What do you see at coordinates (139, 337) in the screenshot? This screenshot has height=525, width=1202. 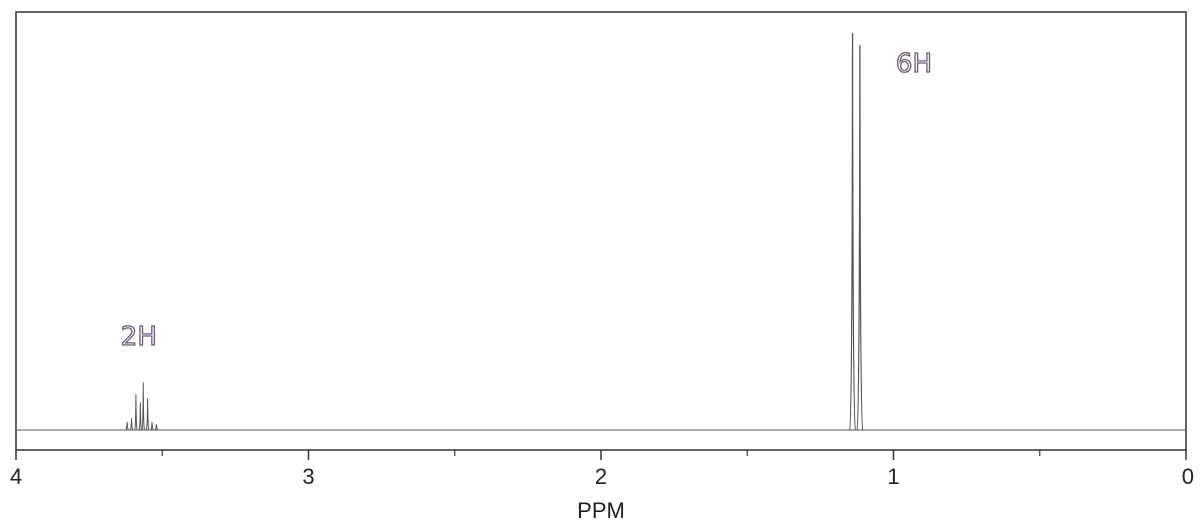 I see `integration-annotation: 2H` at bounding box center [139, 337].